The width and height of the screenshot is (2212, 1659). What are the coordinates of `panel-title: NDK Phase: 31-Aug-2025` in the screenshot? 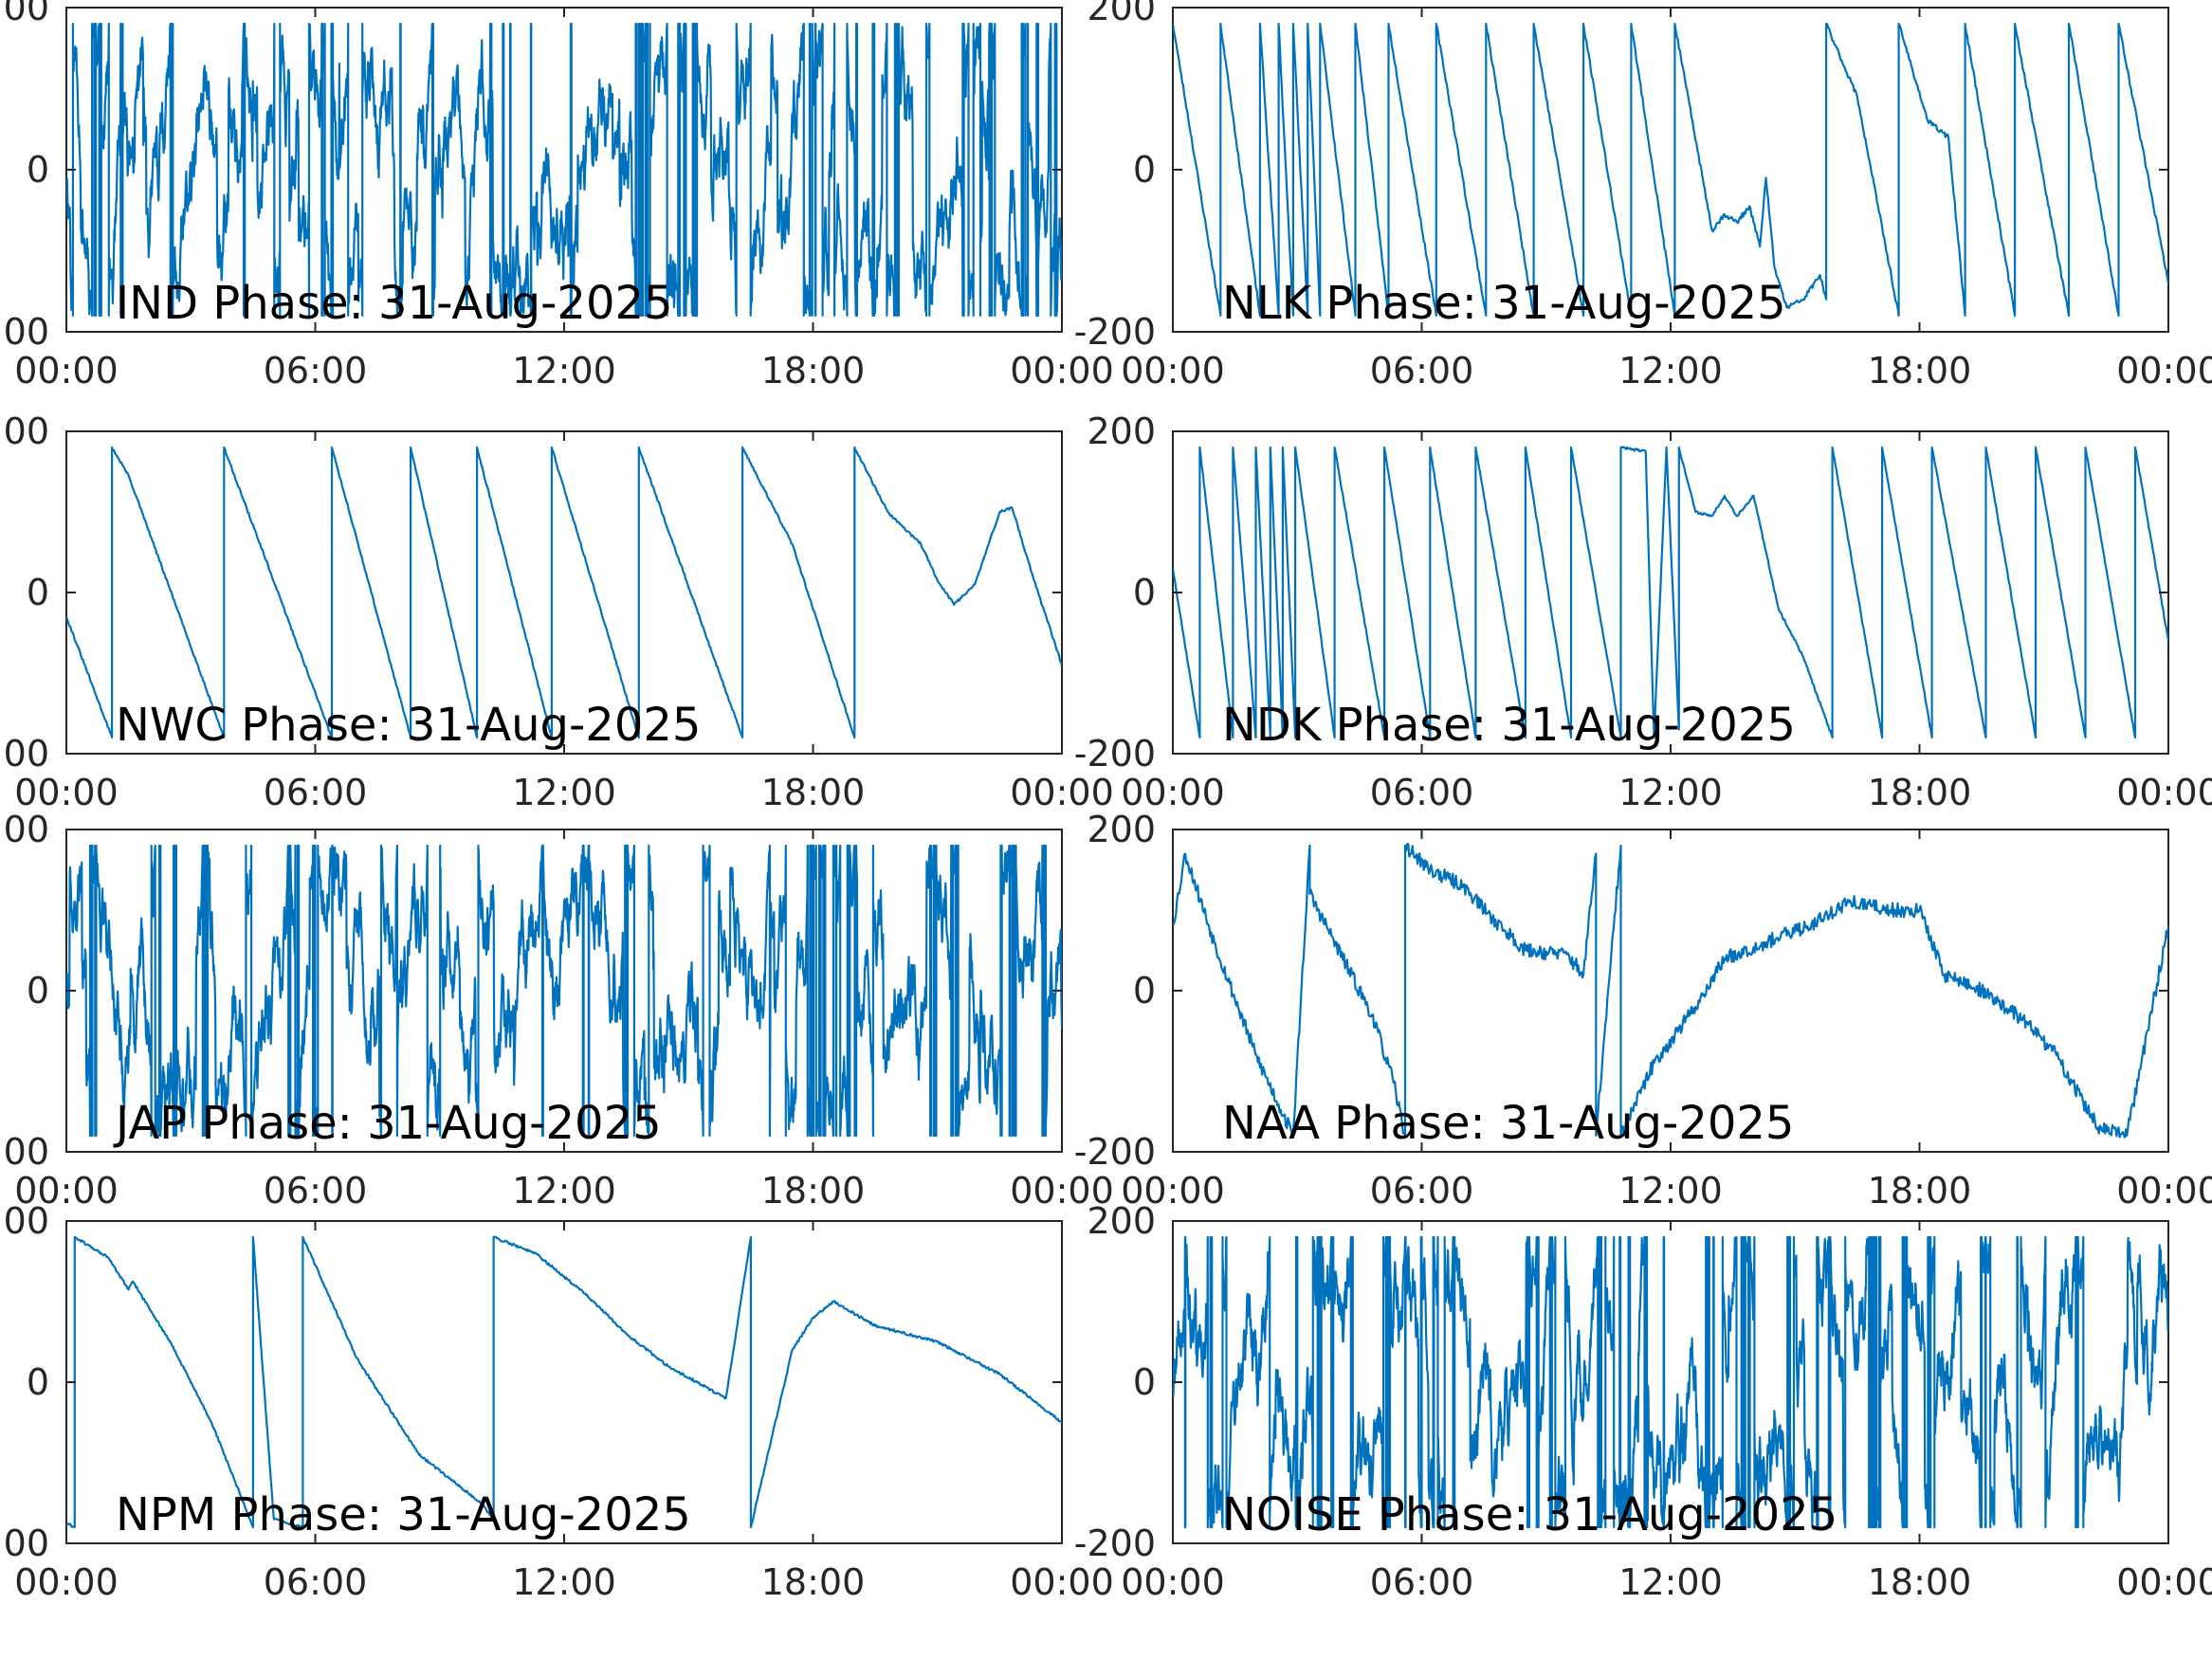 It's located at (1509, 725).